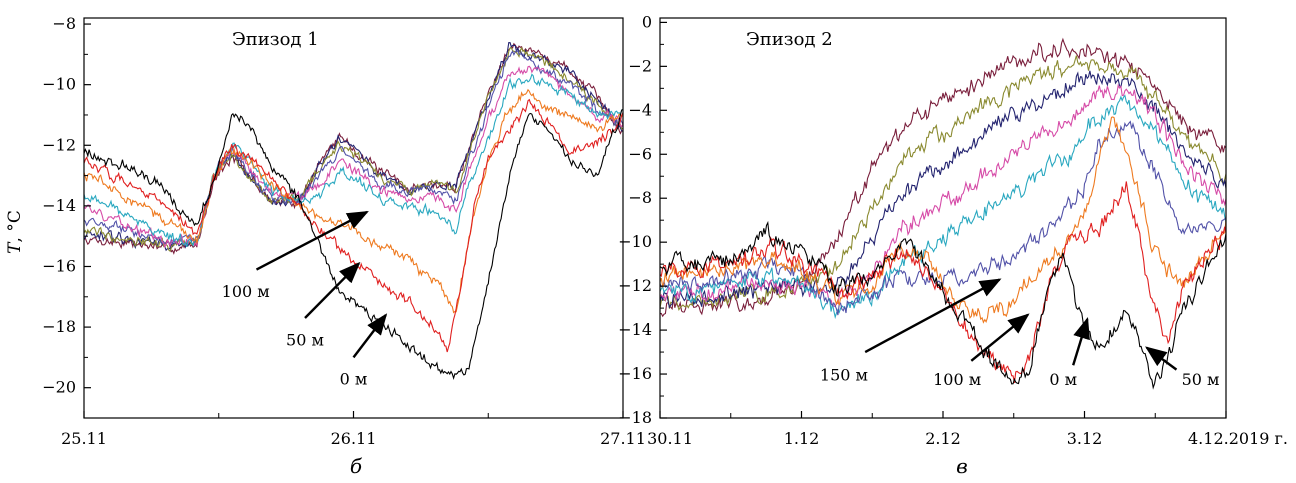 The image size is (1296, 483). What do you see at coordinates (84, 438) in the screenshot?
I see `x-tick-label: 25.11` at bounding box center [84, 438].